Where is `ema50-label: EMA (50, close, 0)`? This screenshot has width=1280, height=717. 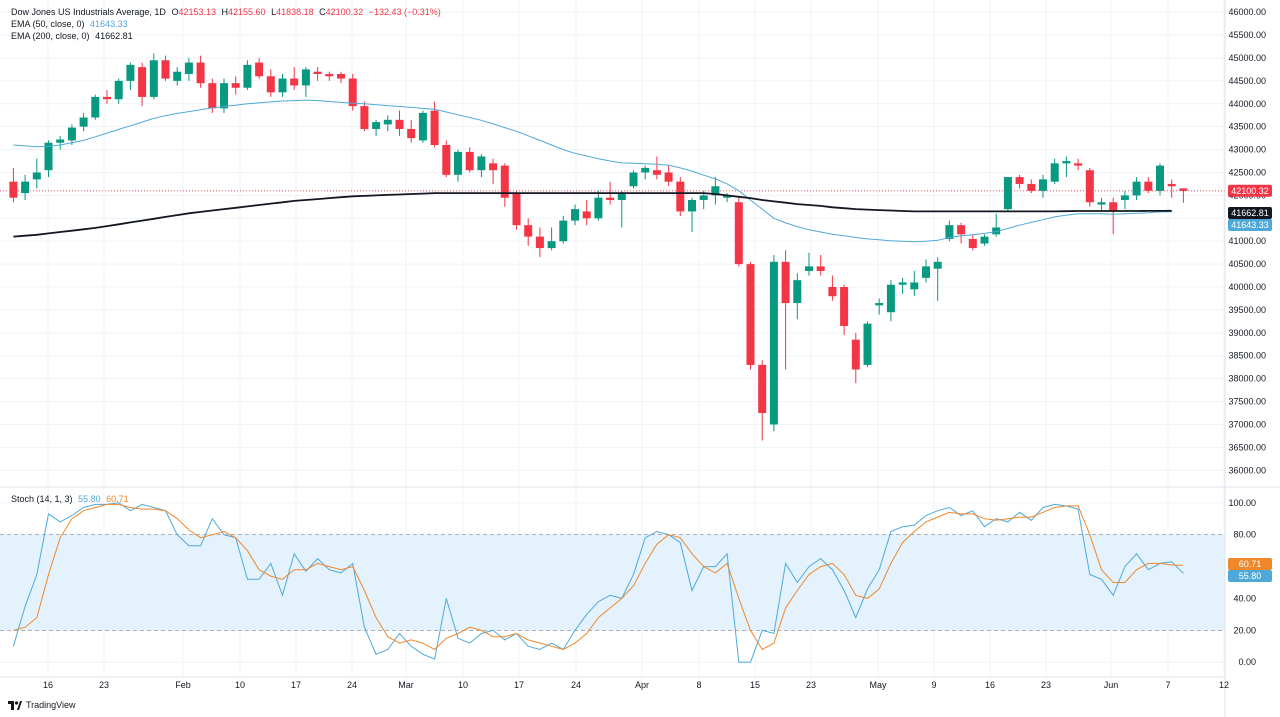
ema50-label: EMA (50, close, 0) is located at coordinates (48, 24).